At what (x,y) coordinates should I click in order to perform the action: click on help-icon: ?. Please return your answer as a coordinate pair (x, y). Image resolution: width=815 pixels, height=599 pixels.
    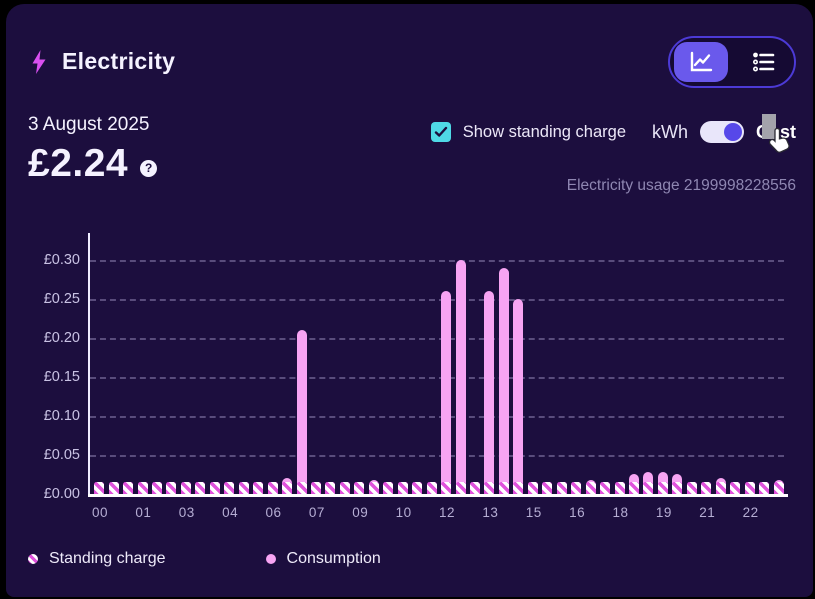
    Looking at the image, I should click on (149, 168).